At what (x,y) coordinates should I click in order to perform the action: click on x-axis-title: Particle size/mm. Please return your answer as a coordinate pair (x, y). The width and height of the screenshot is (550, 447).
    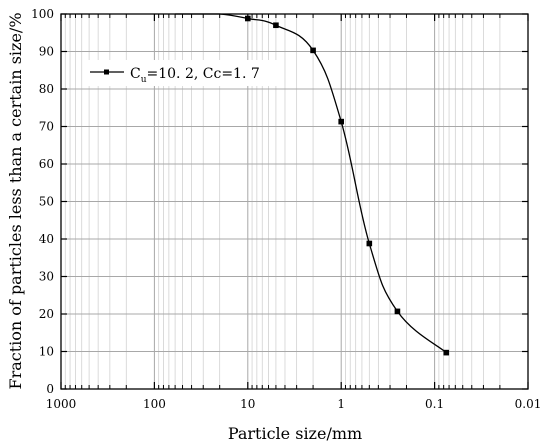
    Looking at the image, I should click on (295, 433).